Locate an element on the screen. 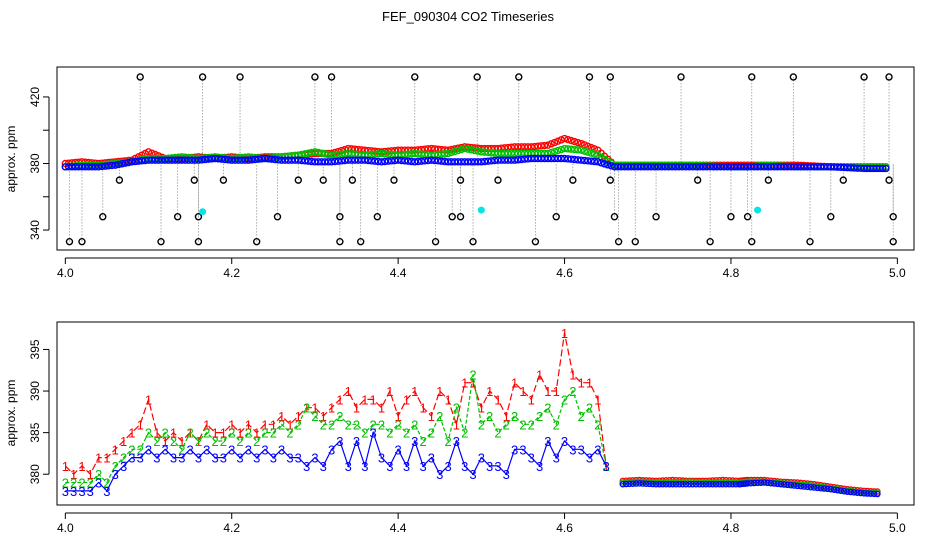 The image size is (936, 540). bottom-series-3-line is located at coordinates (336, 461).